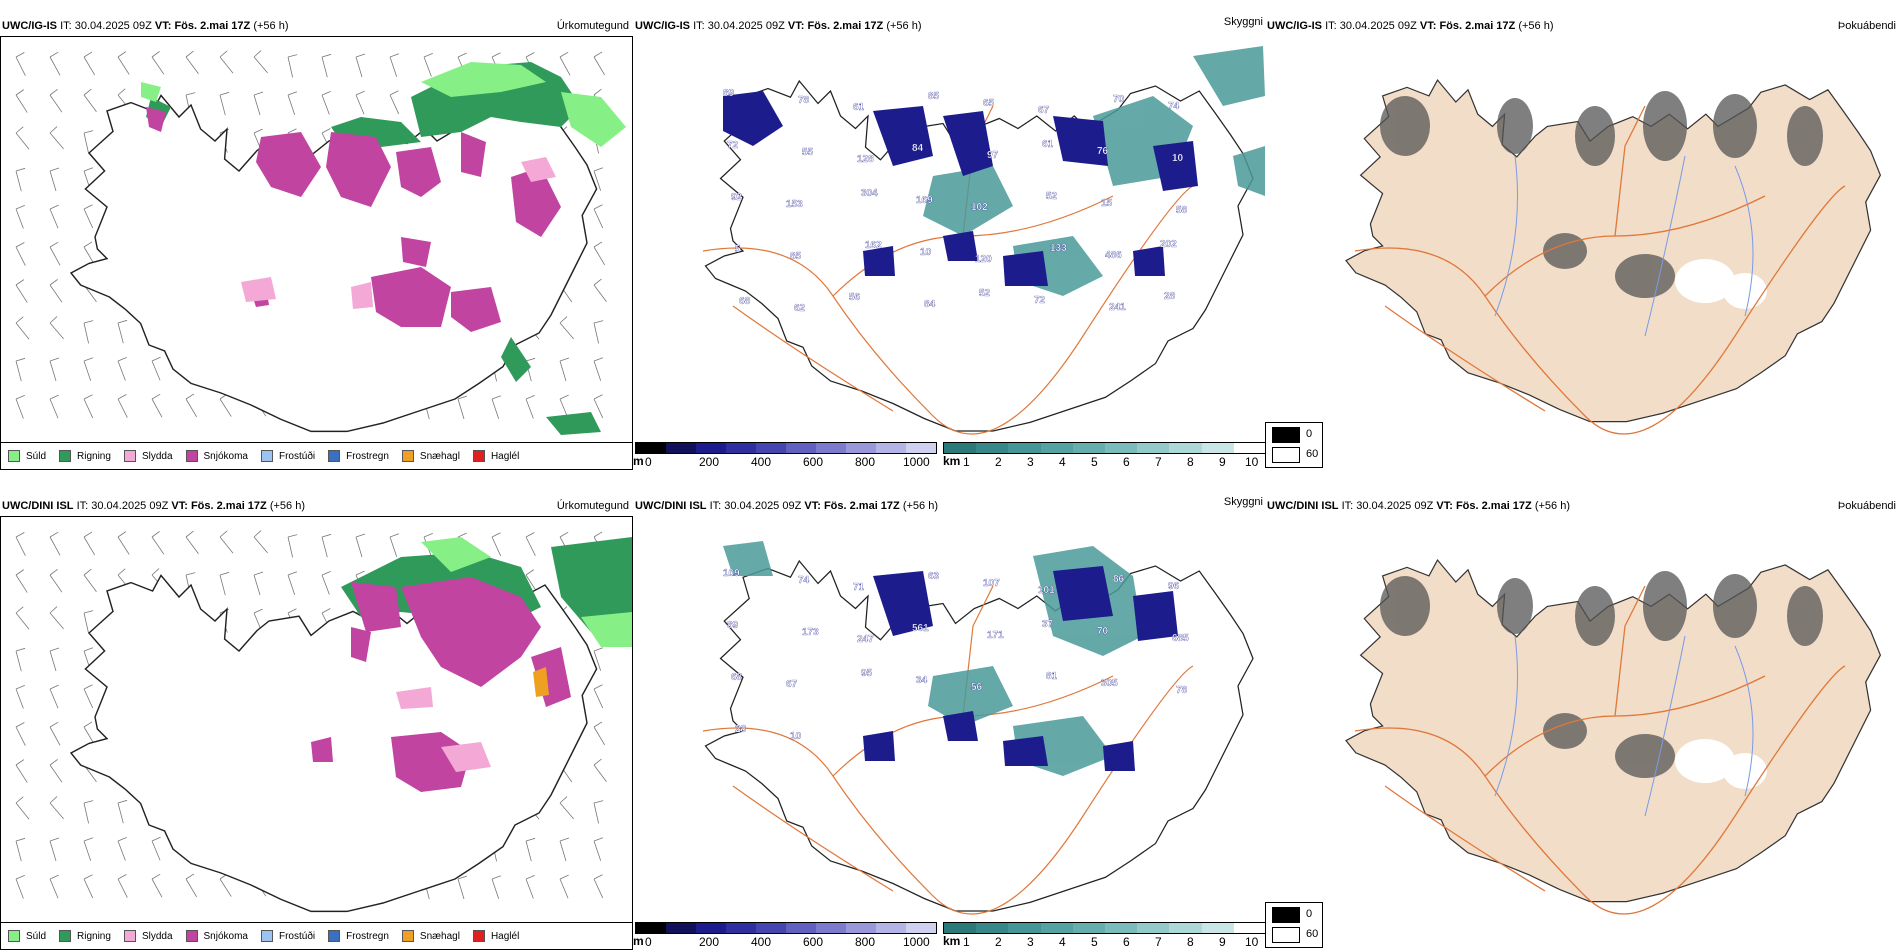  I want to click on visibility-value-label: 63, so click(934, 576).